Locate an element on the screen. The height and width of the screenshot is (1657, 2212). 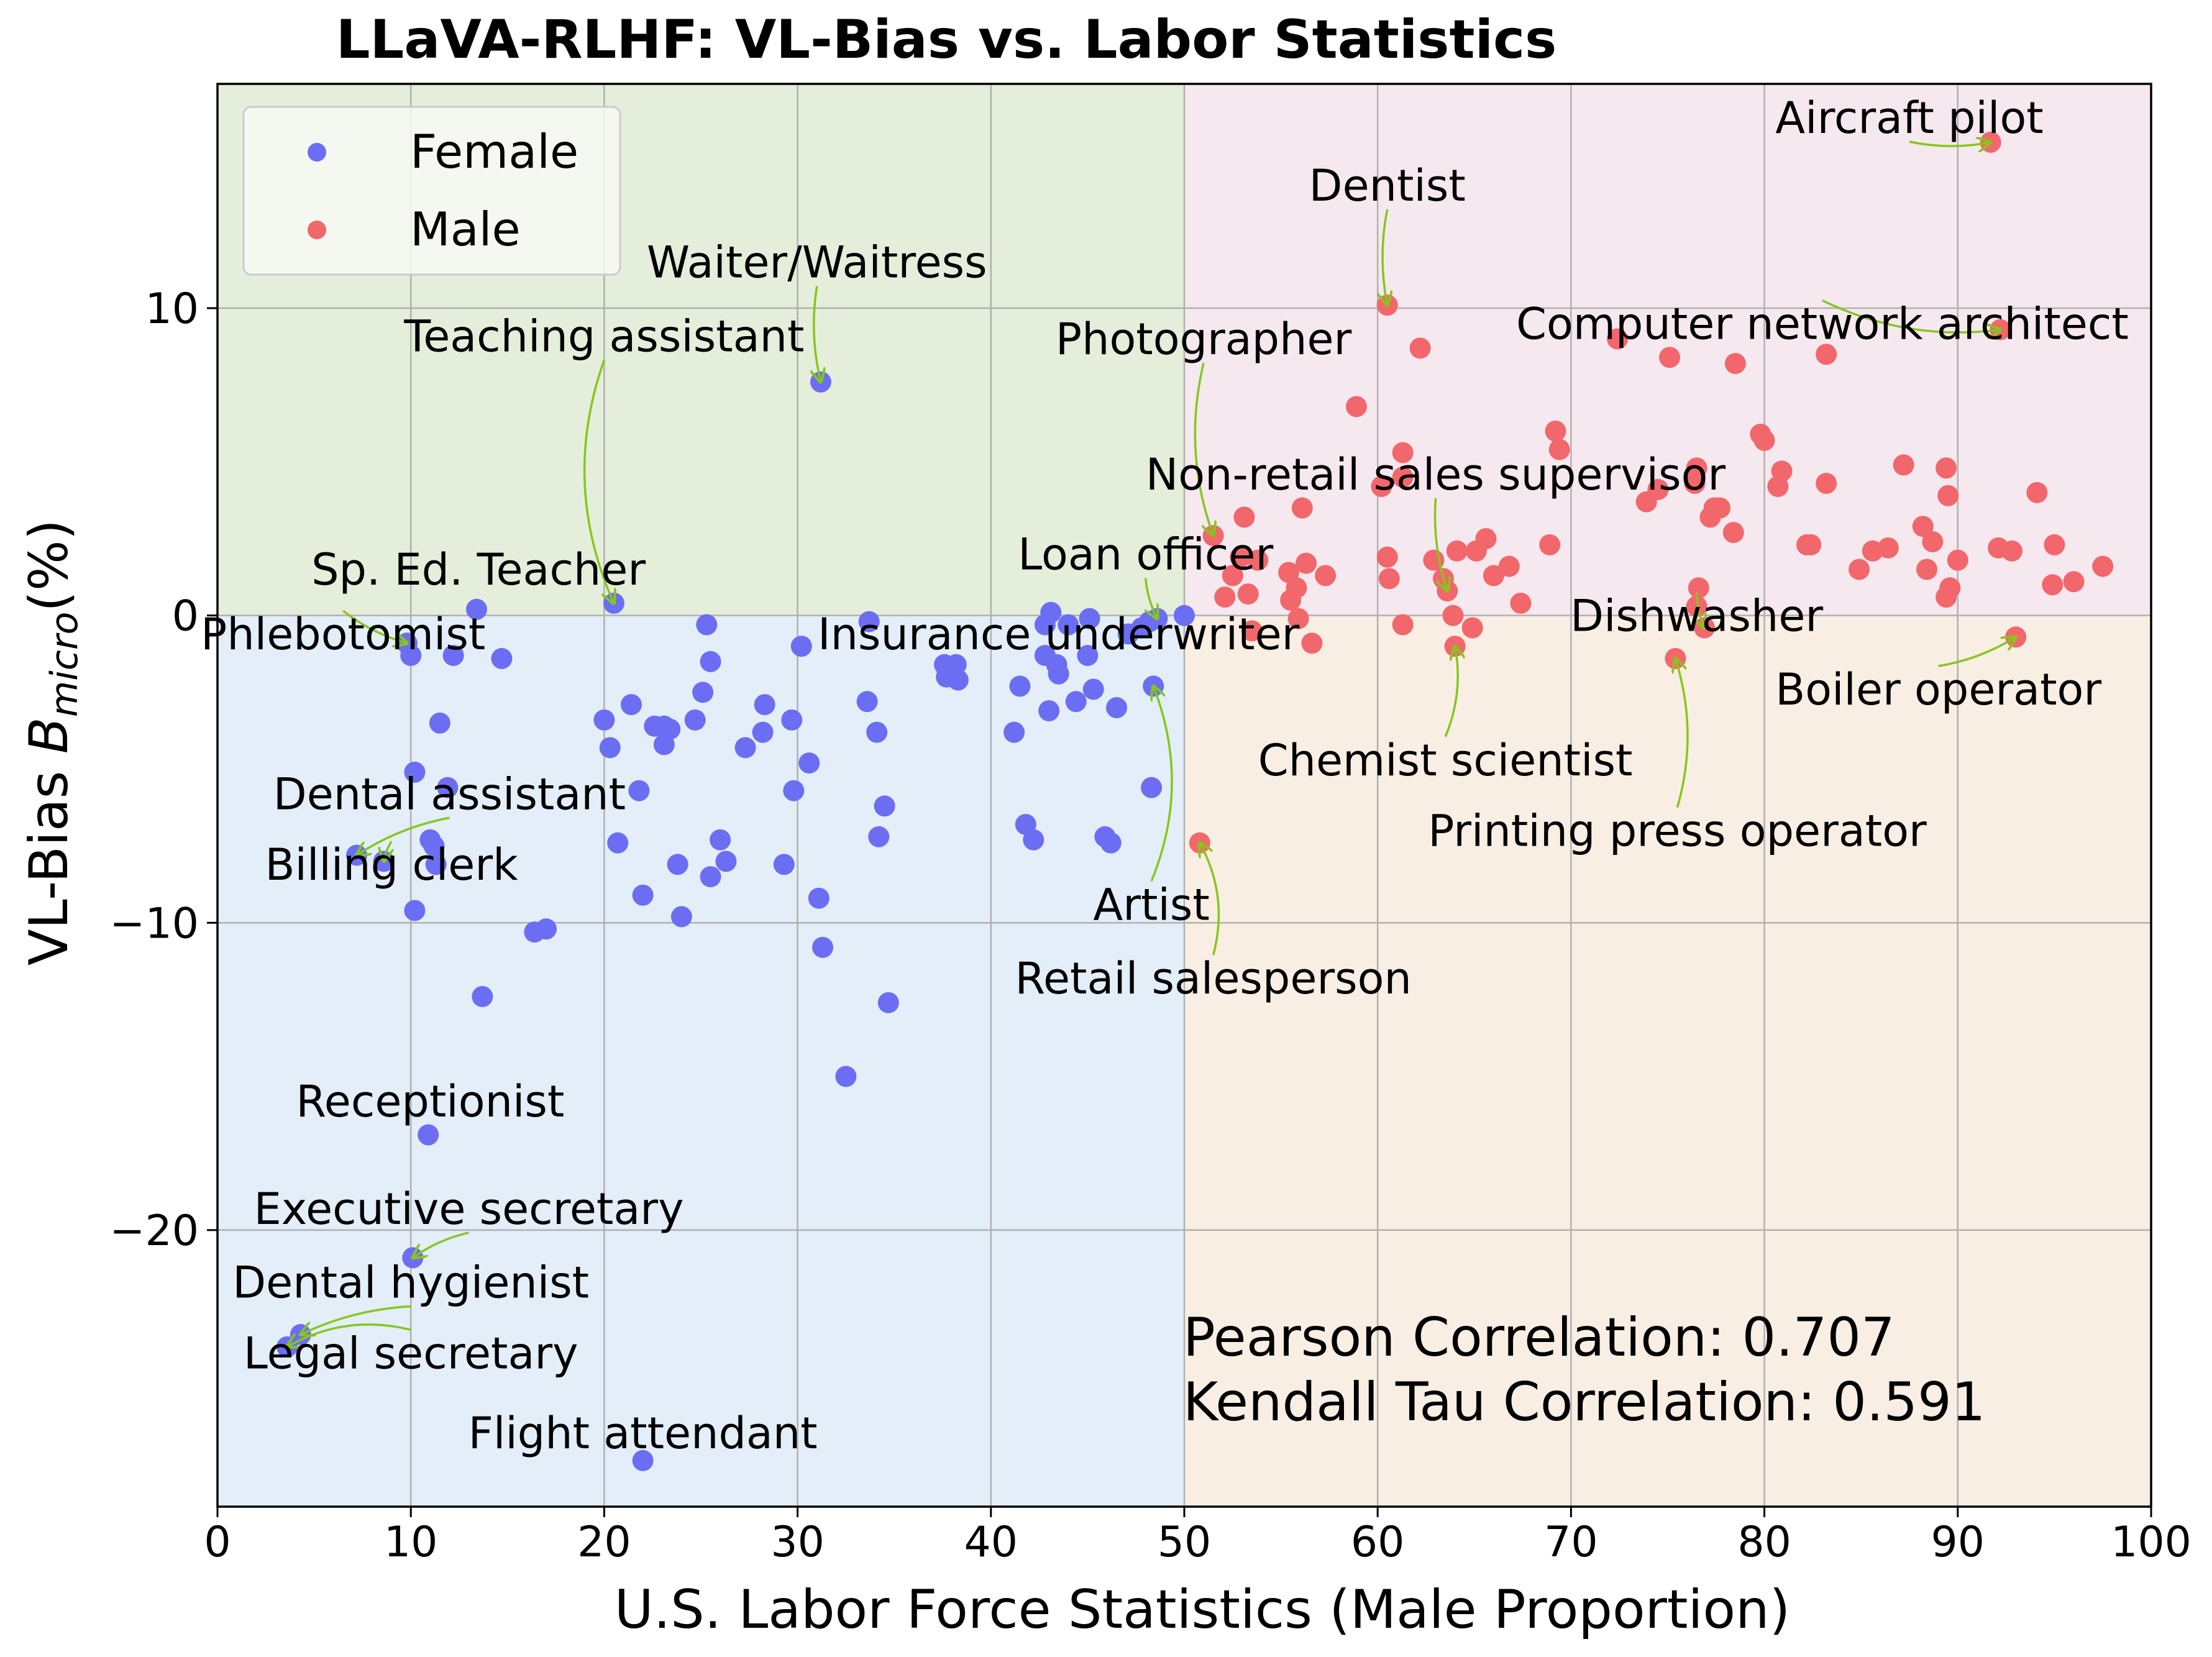
y-axis-label: VL-Bias Bmicro(%) is located at coordinates (52, 742).